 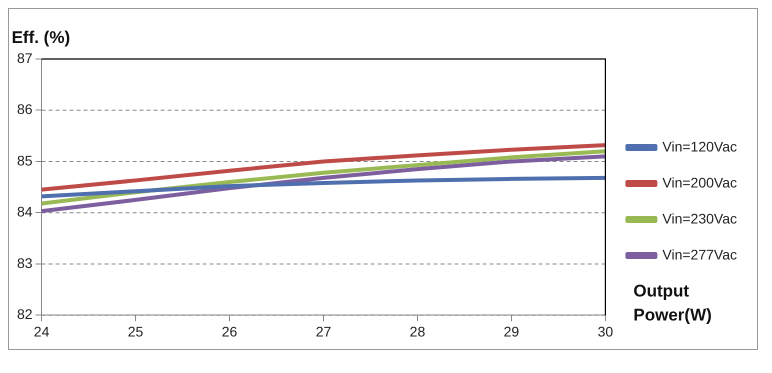 What do you see at coordinates (230, 331) in the screenshot?
I see `x-tick-label: 26` at bounding box center [230, 331].